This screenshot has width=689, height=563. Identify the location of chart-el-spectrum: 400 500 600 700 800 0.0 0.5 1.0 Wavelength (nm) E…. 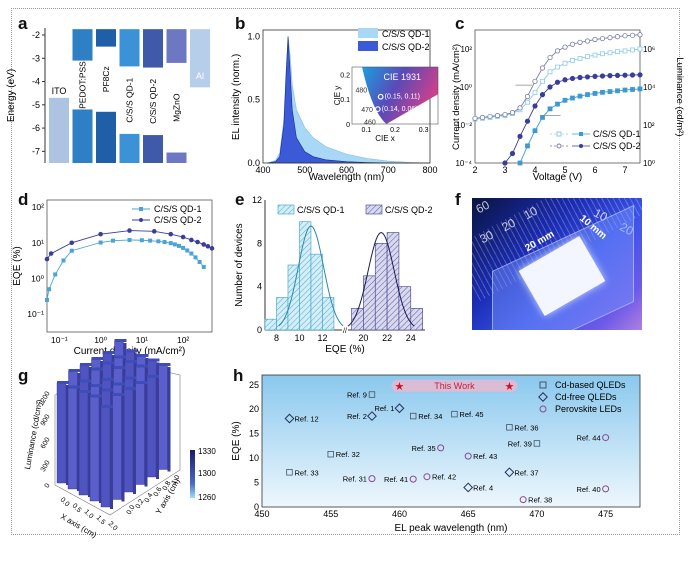
(335, 105).